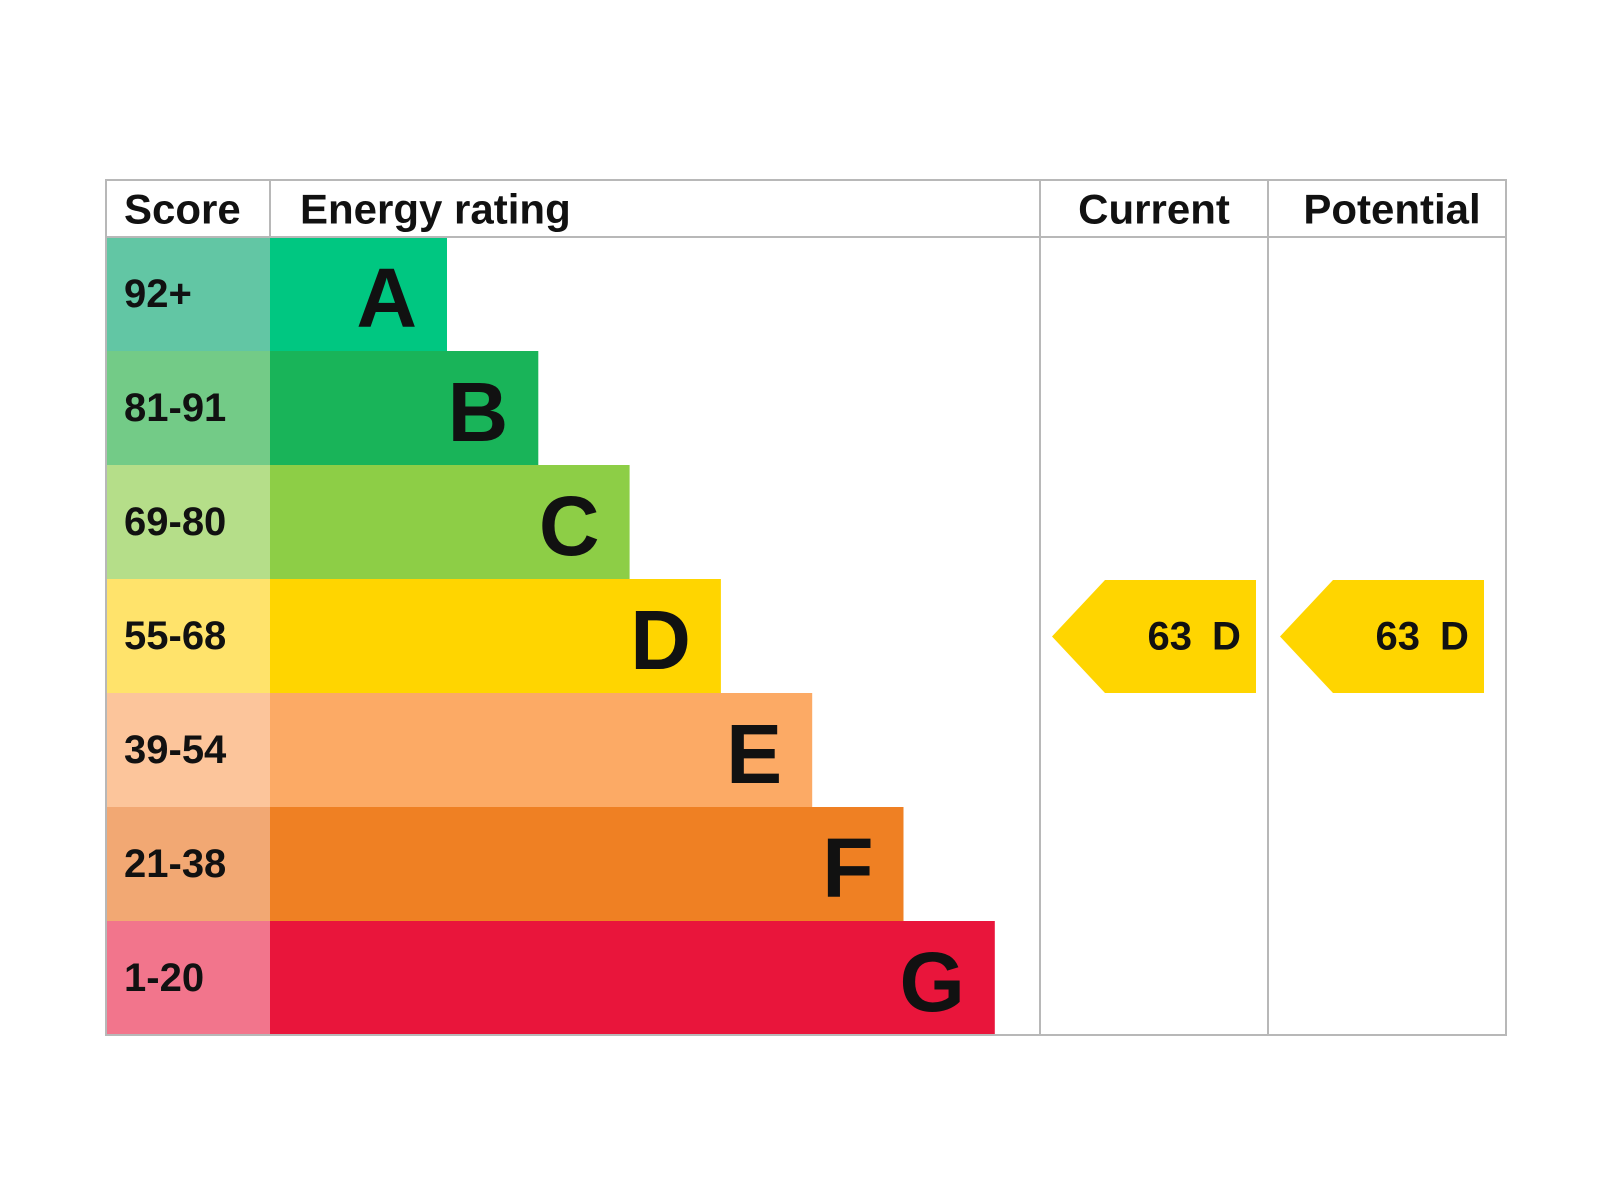  Describe the element at coordinates (1454, 637) in the screenshot. I see `potential-band: D` at that location.